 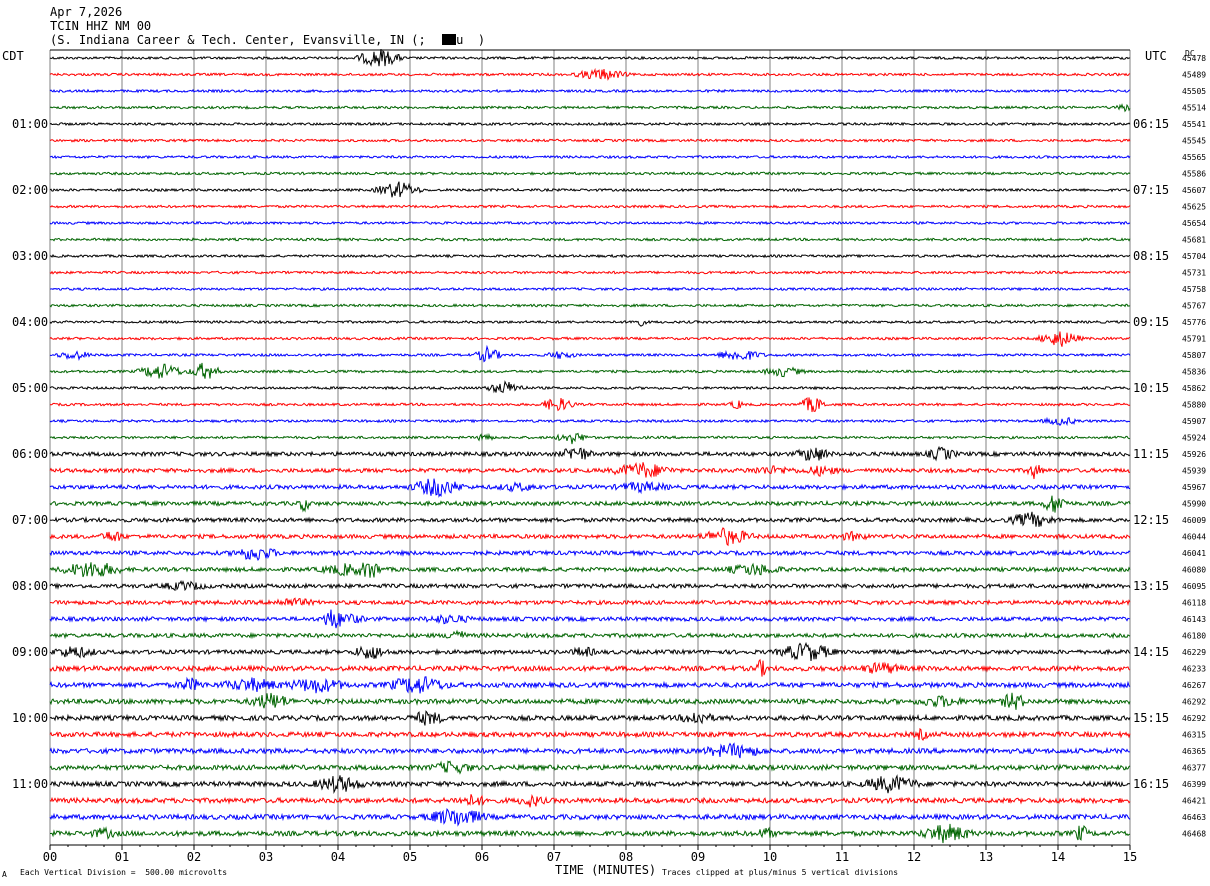 What do you see at coordinates (1151, 718) in the screenshot?
I see `right-hour-label-9: 15:15` at bounding box center [1151, 718].